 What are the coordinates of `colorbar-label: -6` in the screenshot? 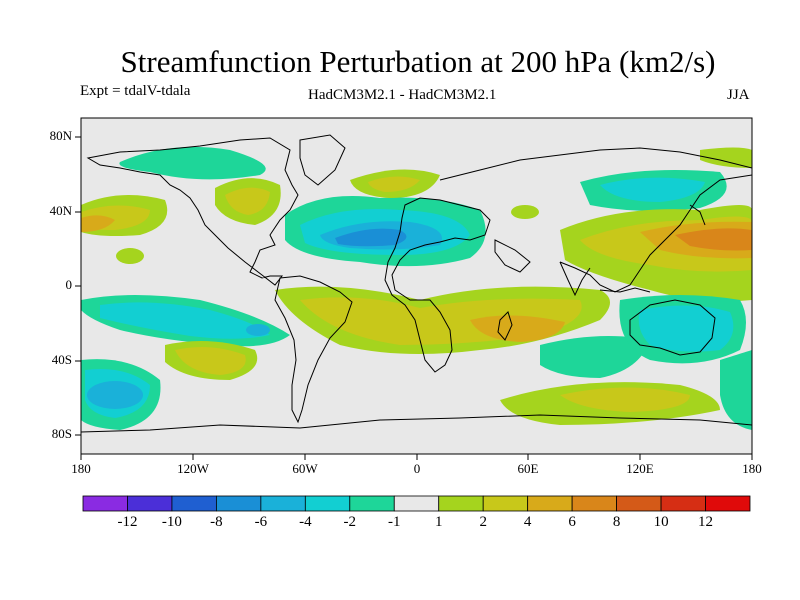 It's located at (261, 522).